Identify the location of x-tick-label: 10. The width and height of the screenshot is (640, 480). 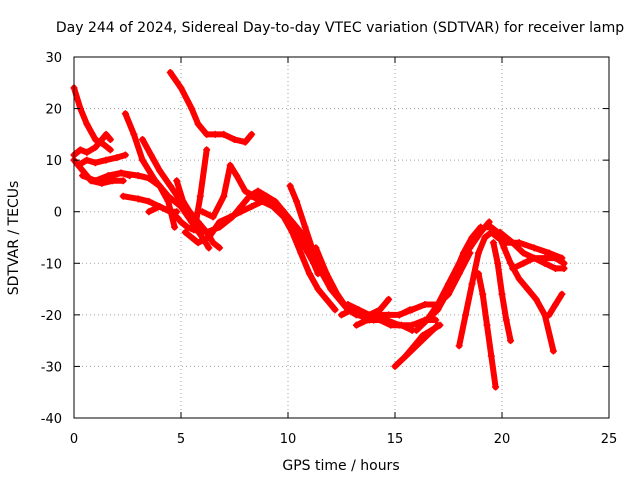
(288, 439).